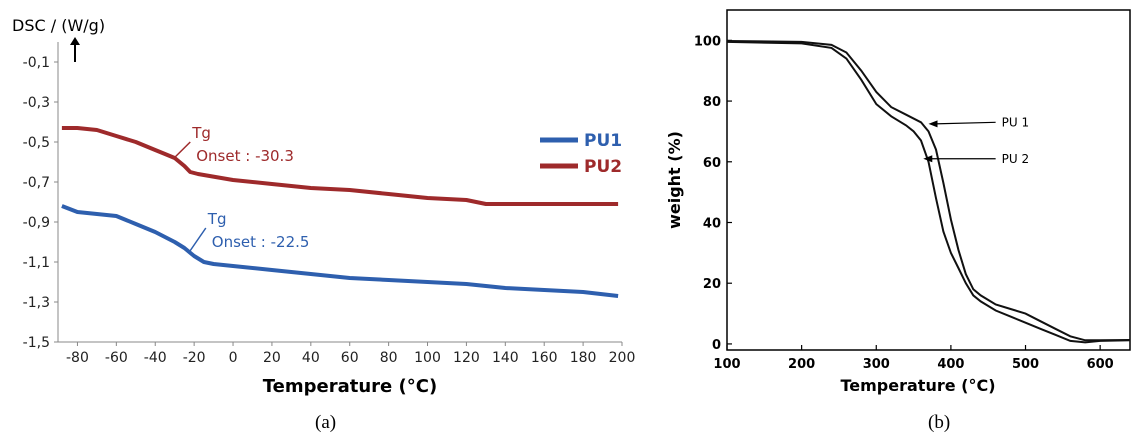 Image resolution: width=1134 pixels, height=443 pixels. What do you see at coordinates (1025, 364) in the screenshot?
I see `tga-x-tick-label: 500` at bounding box center [1025, 364].